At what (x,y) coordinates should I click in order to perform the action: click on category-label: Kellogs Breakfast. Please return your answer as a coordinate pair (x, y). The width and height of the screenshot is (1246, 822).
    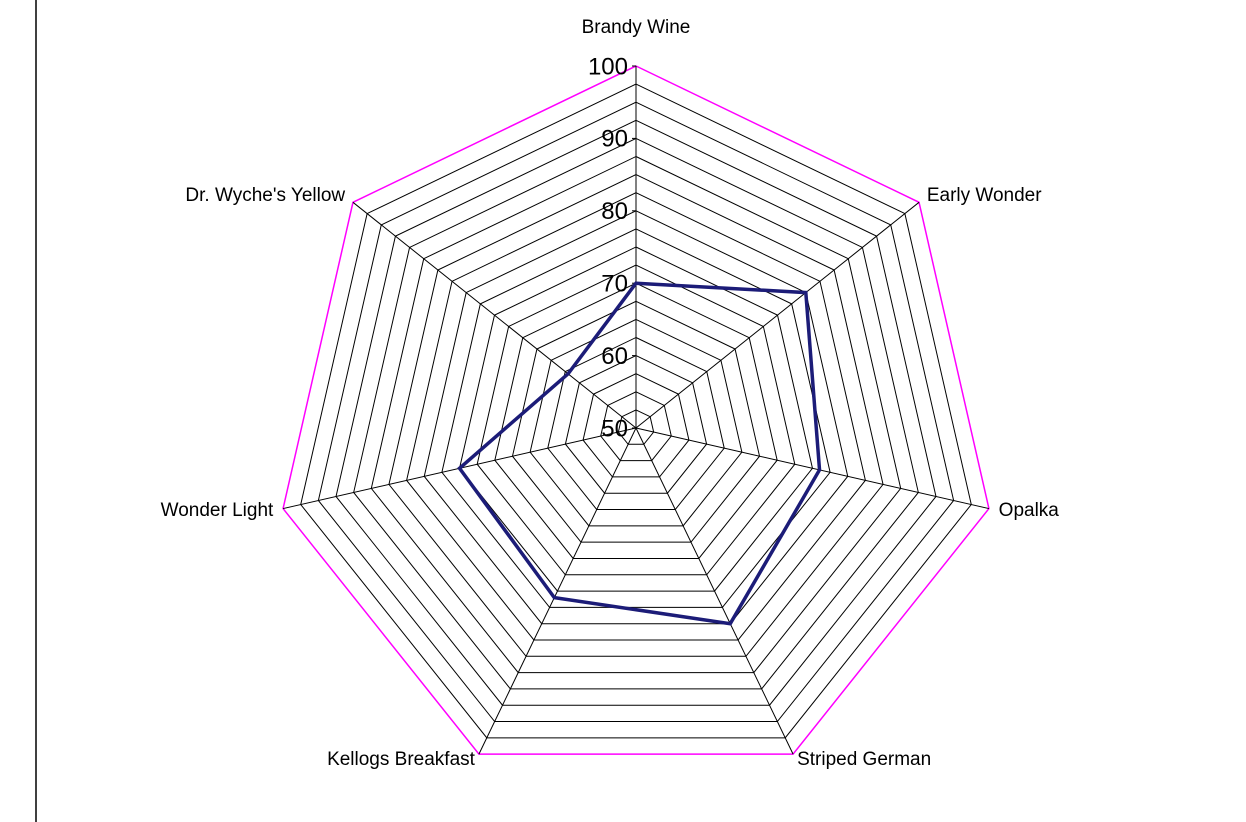
    Looking at the image, I should click on (401, 759).